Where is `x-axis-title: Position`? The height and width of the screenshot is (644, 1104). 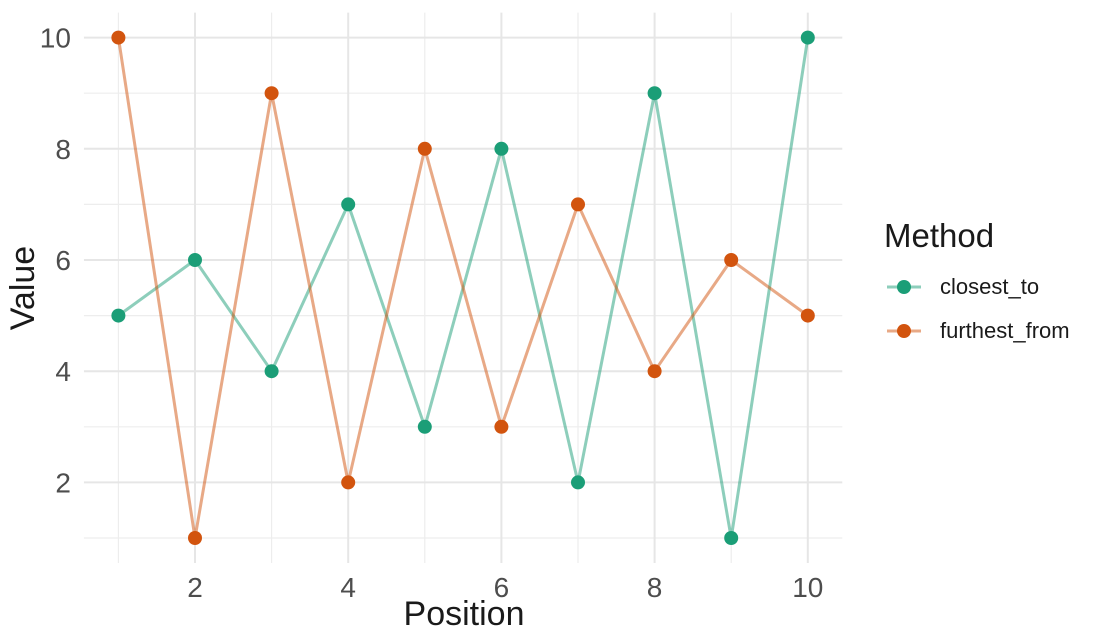
x-axis-title: Position is located at coordinates (464, 614).